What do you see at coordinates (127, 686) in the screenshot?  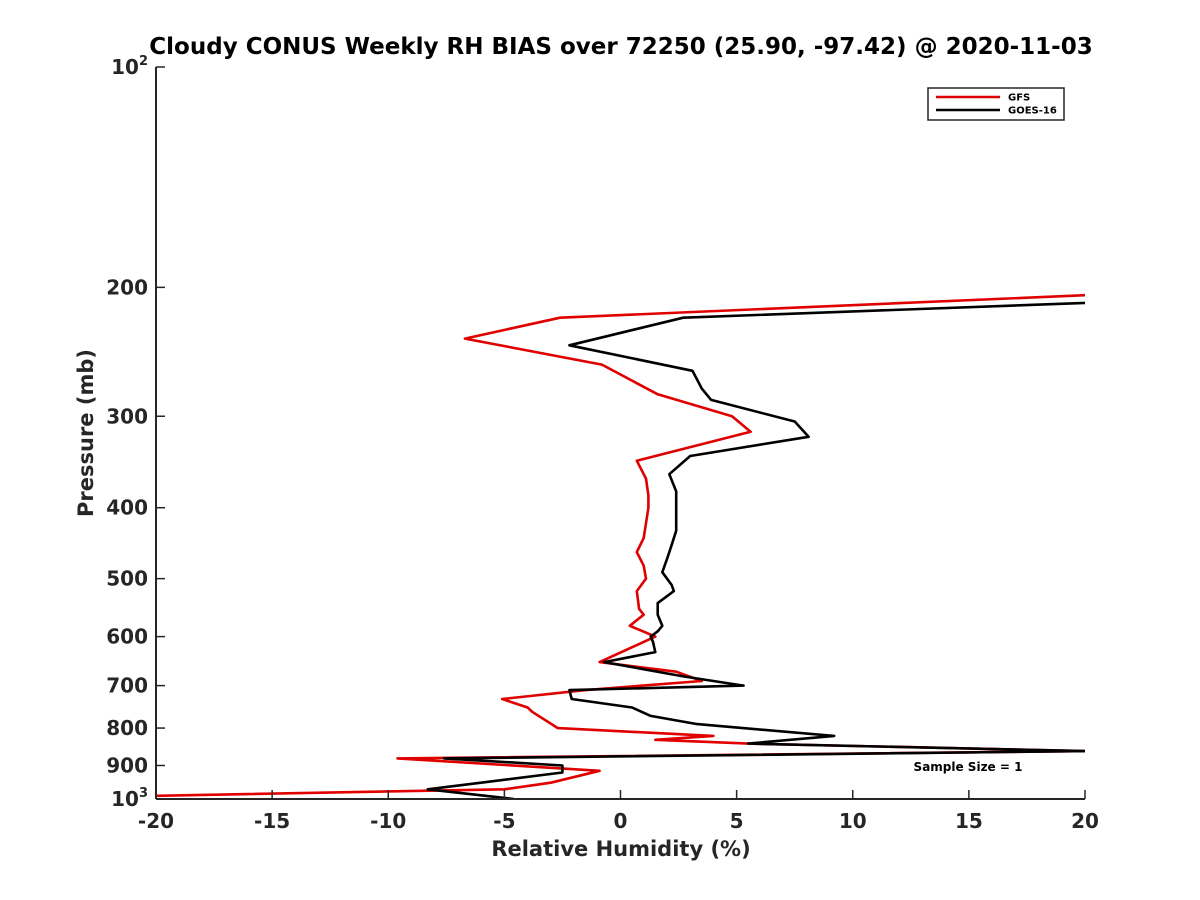 I see `y-tick-label: 700` at bounding box center [127, 686].